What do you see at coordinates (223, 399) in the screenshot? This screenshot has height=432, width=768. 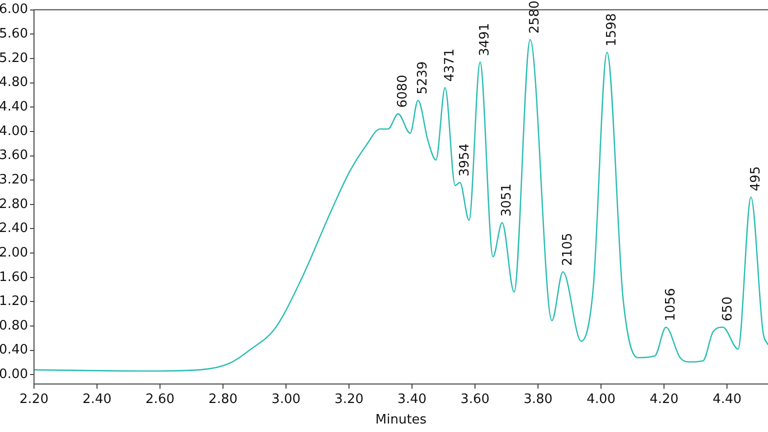 I see `x-tick-label: 2.80` at bounding box center [223, 399].